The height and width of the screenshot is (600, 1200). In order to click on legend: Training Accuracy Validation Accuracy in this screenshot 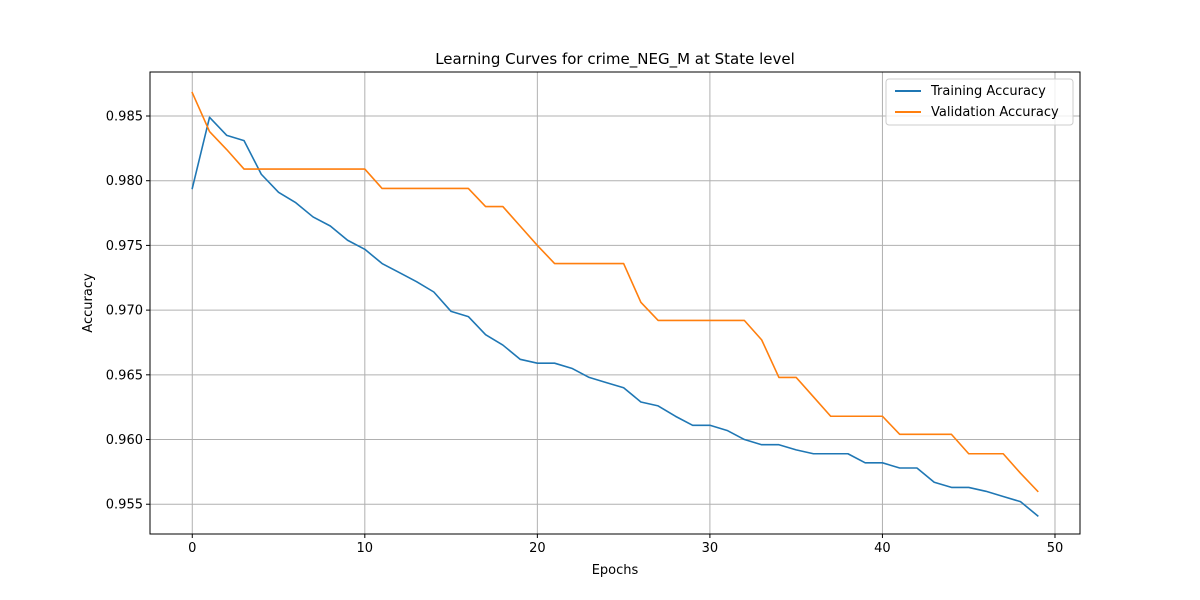, I will do `click(979, 102)`.